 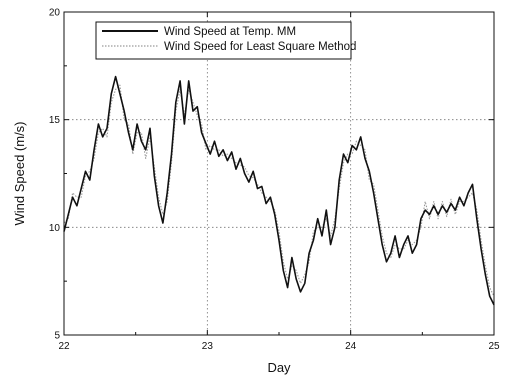 I want to click on x-tick-label: 22, so click(x=64, y=346).